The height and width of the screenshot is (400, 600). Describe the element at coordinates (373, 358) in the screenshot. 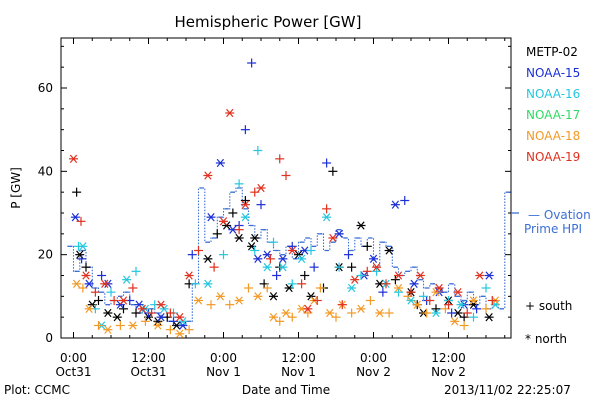

I see `x-tick-label-time: 0:00` at that location.